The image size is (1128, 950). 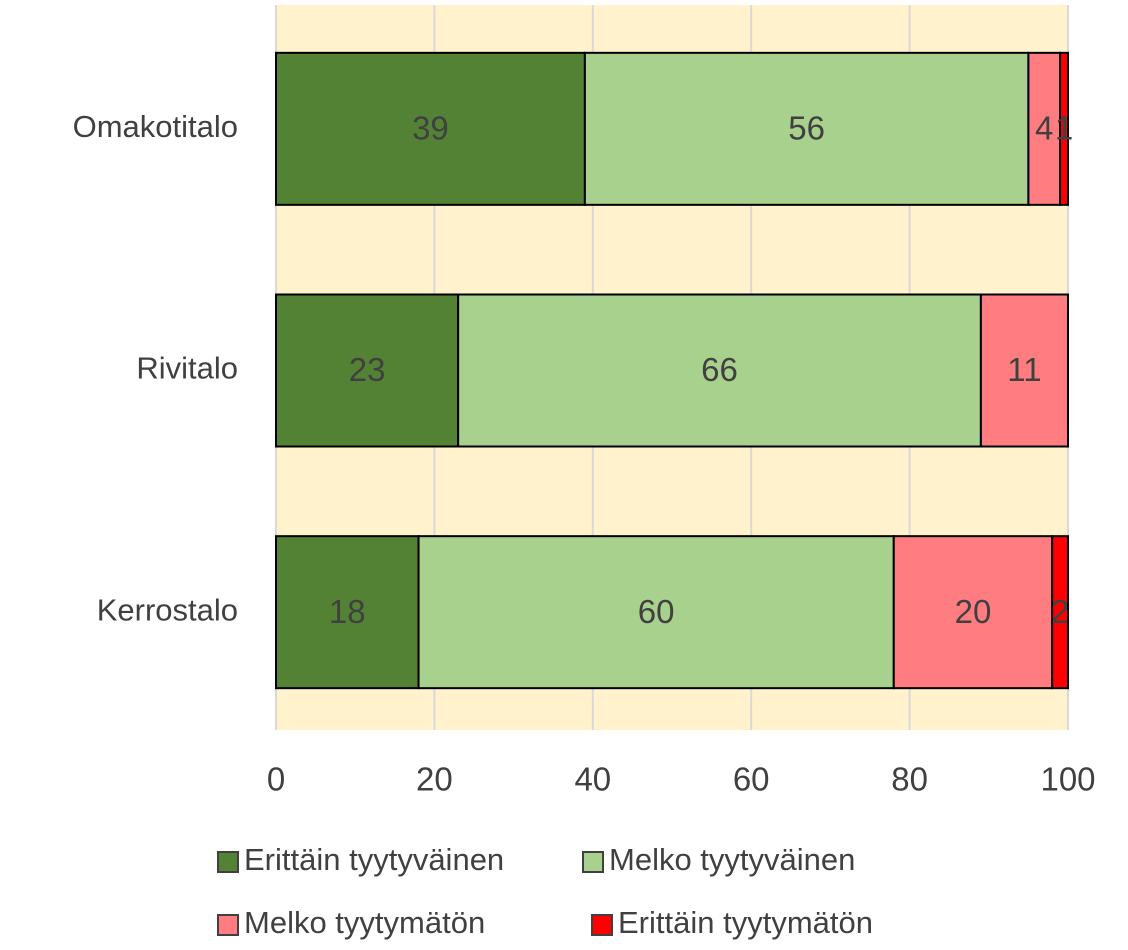 What do you see at coordinates (592, 779) in the screenshot?
I see `x-tick-label: 40` at bounding box center [592, 779].